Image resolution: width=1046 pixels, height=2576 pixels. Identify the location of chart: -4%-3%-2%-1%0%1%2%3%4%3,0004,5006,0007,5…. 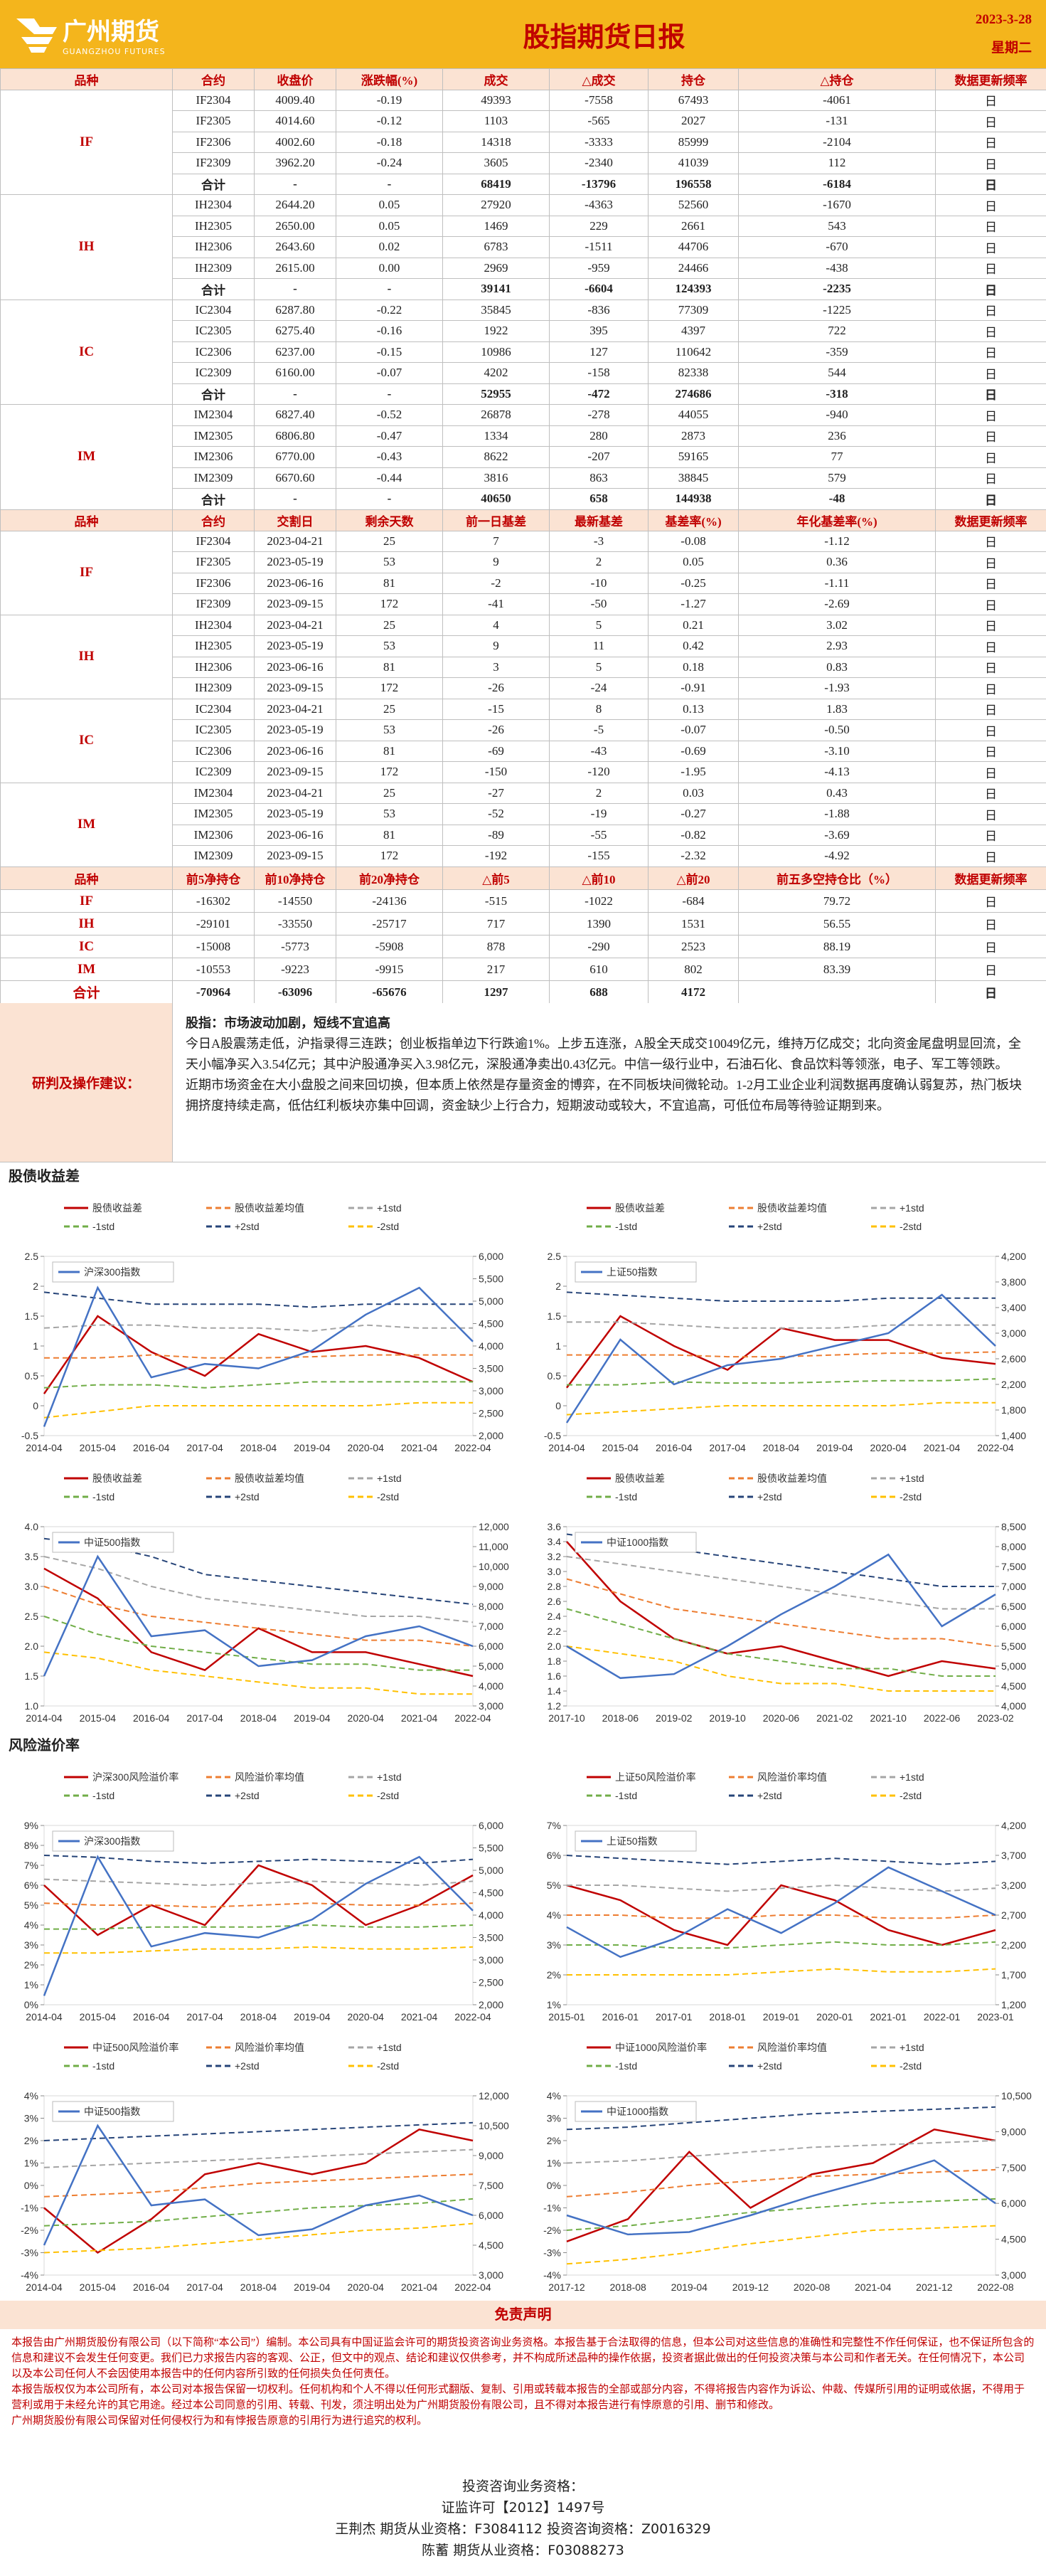
(784, 2166).